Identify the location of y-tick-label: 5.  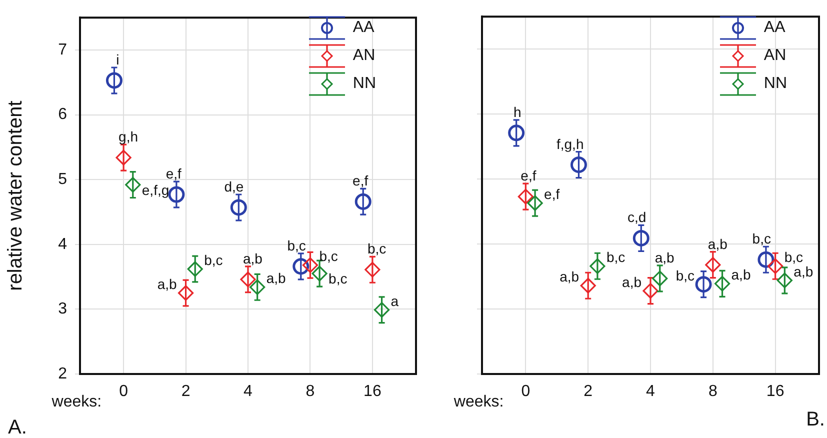
(63, 179).